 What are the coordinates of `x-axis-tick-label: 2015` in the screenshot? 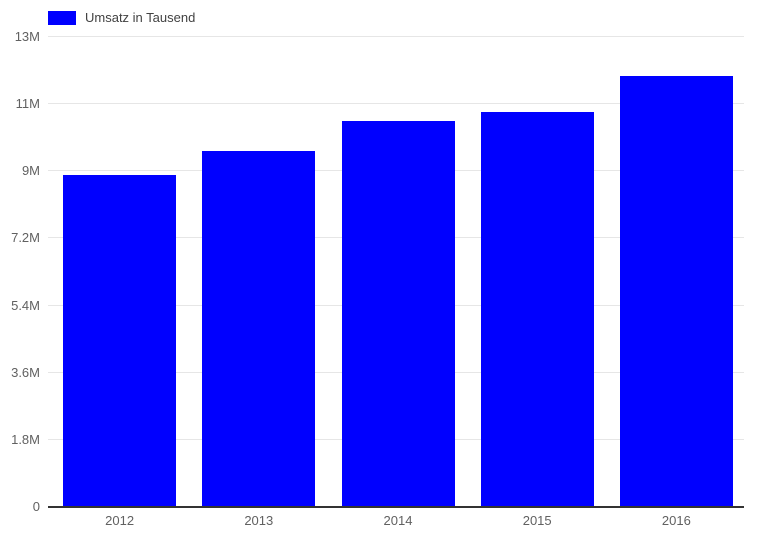 It's located at (537, 520).